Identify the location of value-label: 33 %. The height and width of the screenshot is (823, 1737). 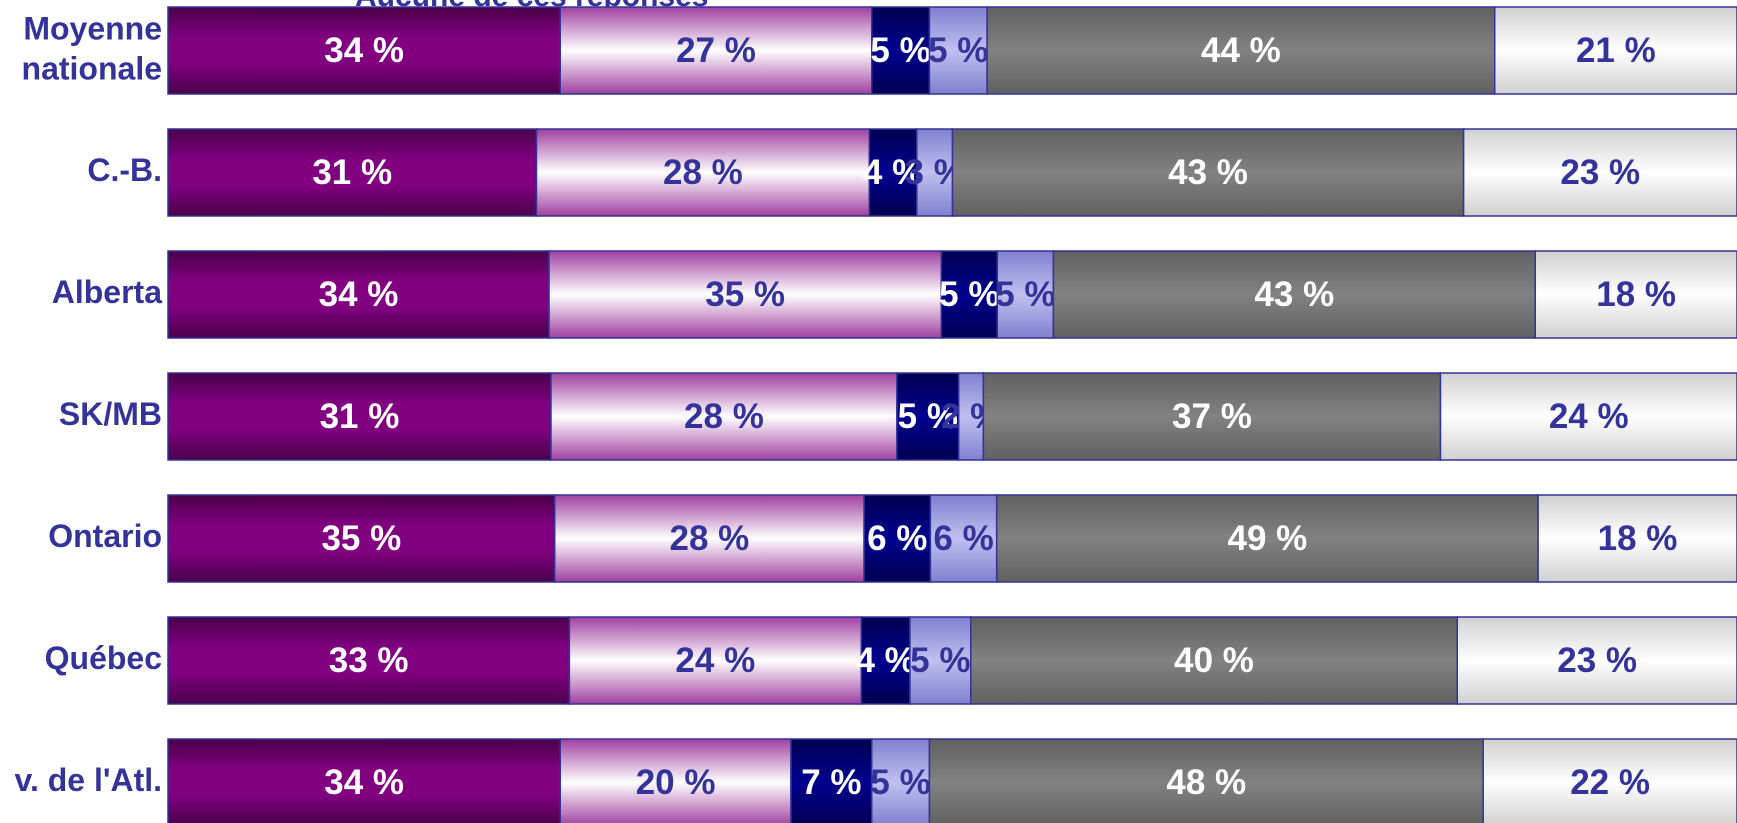
(369, 660).